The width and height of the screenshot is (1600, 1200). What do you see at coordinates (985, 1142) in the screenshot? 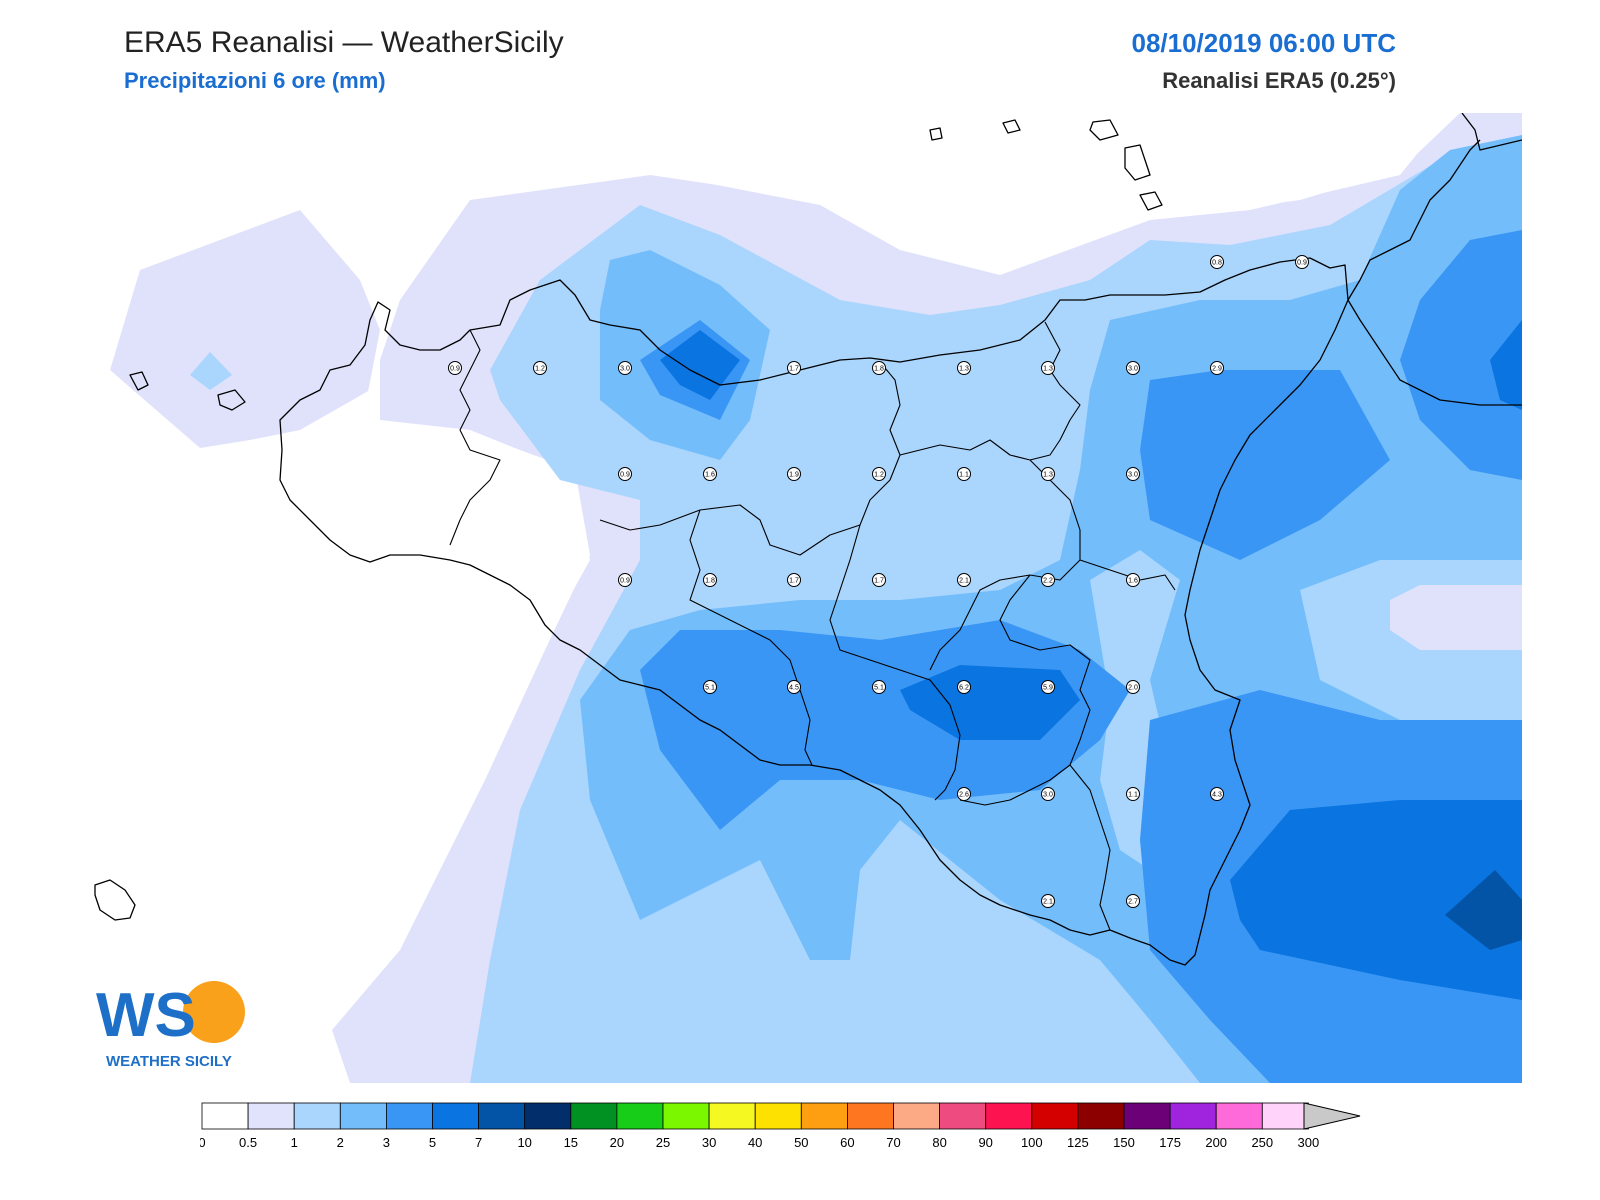
I see `legend-tick-label: 90` at bounding box center [985, 1142].